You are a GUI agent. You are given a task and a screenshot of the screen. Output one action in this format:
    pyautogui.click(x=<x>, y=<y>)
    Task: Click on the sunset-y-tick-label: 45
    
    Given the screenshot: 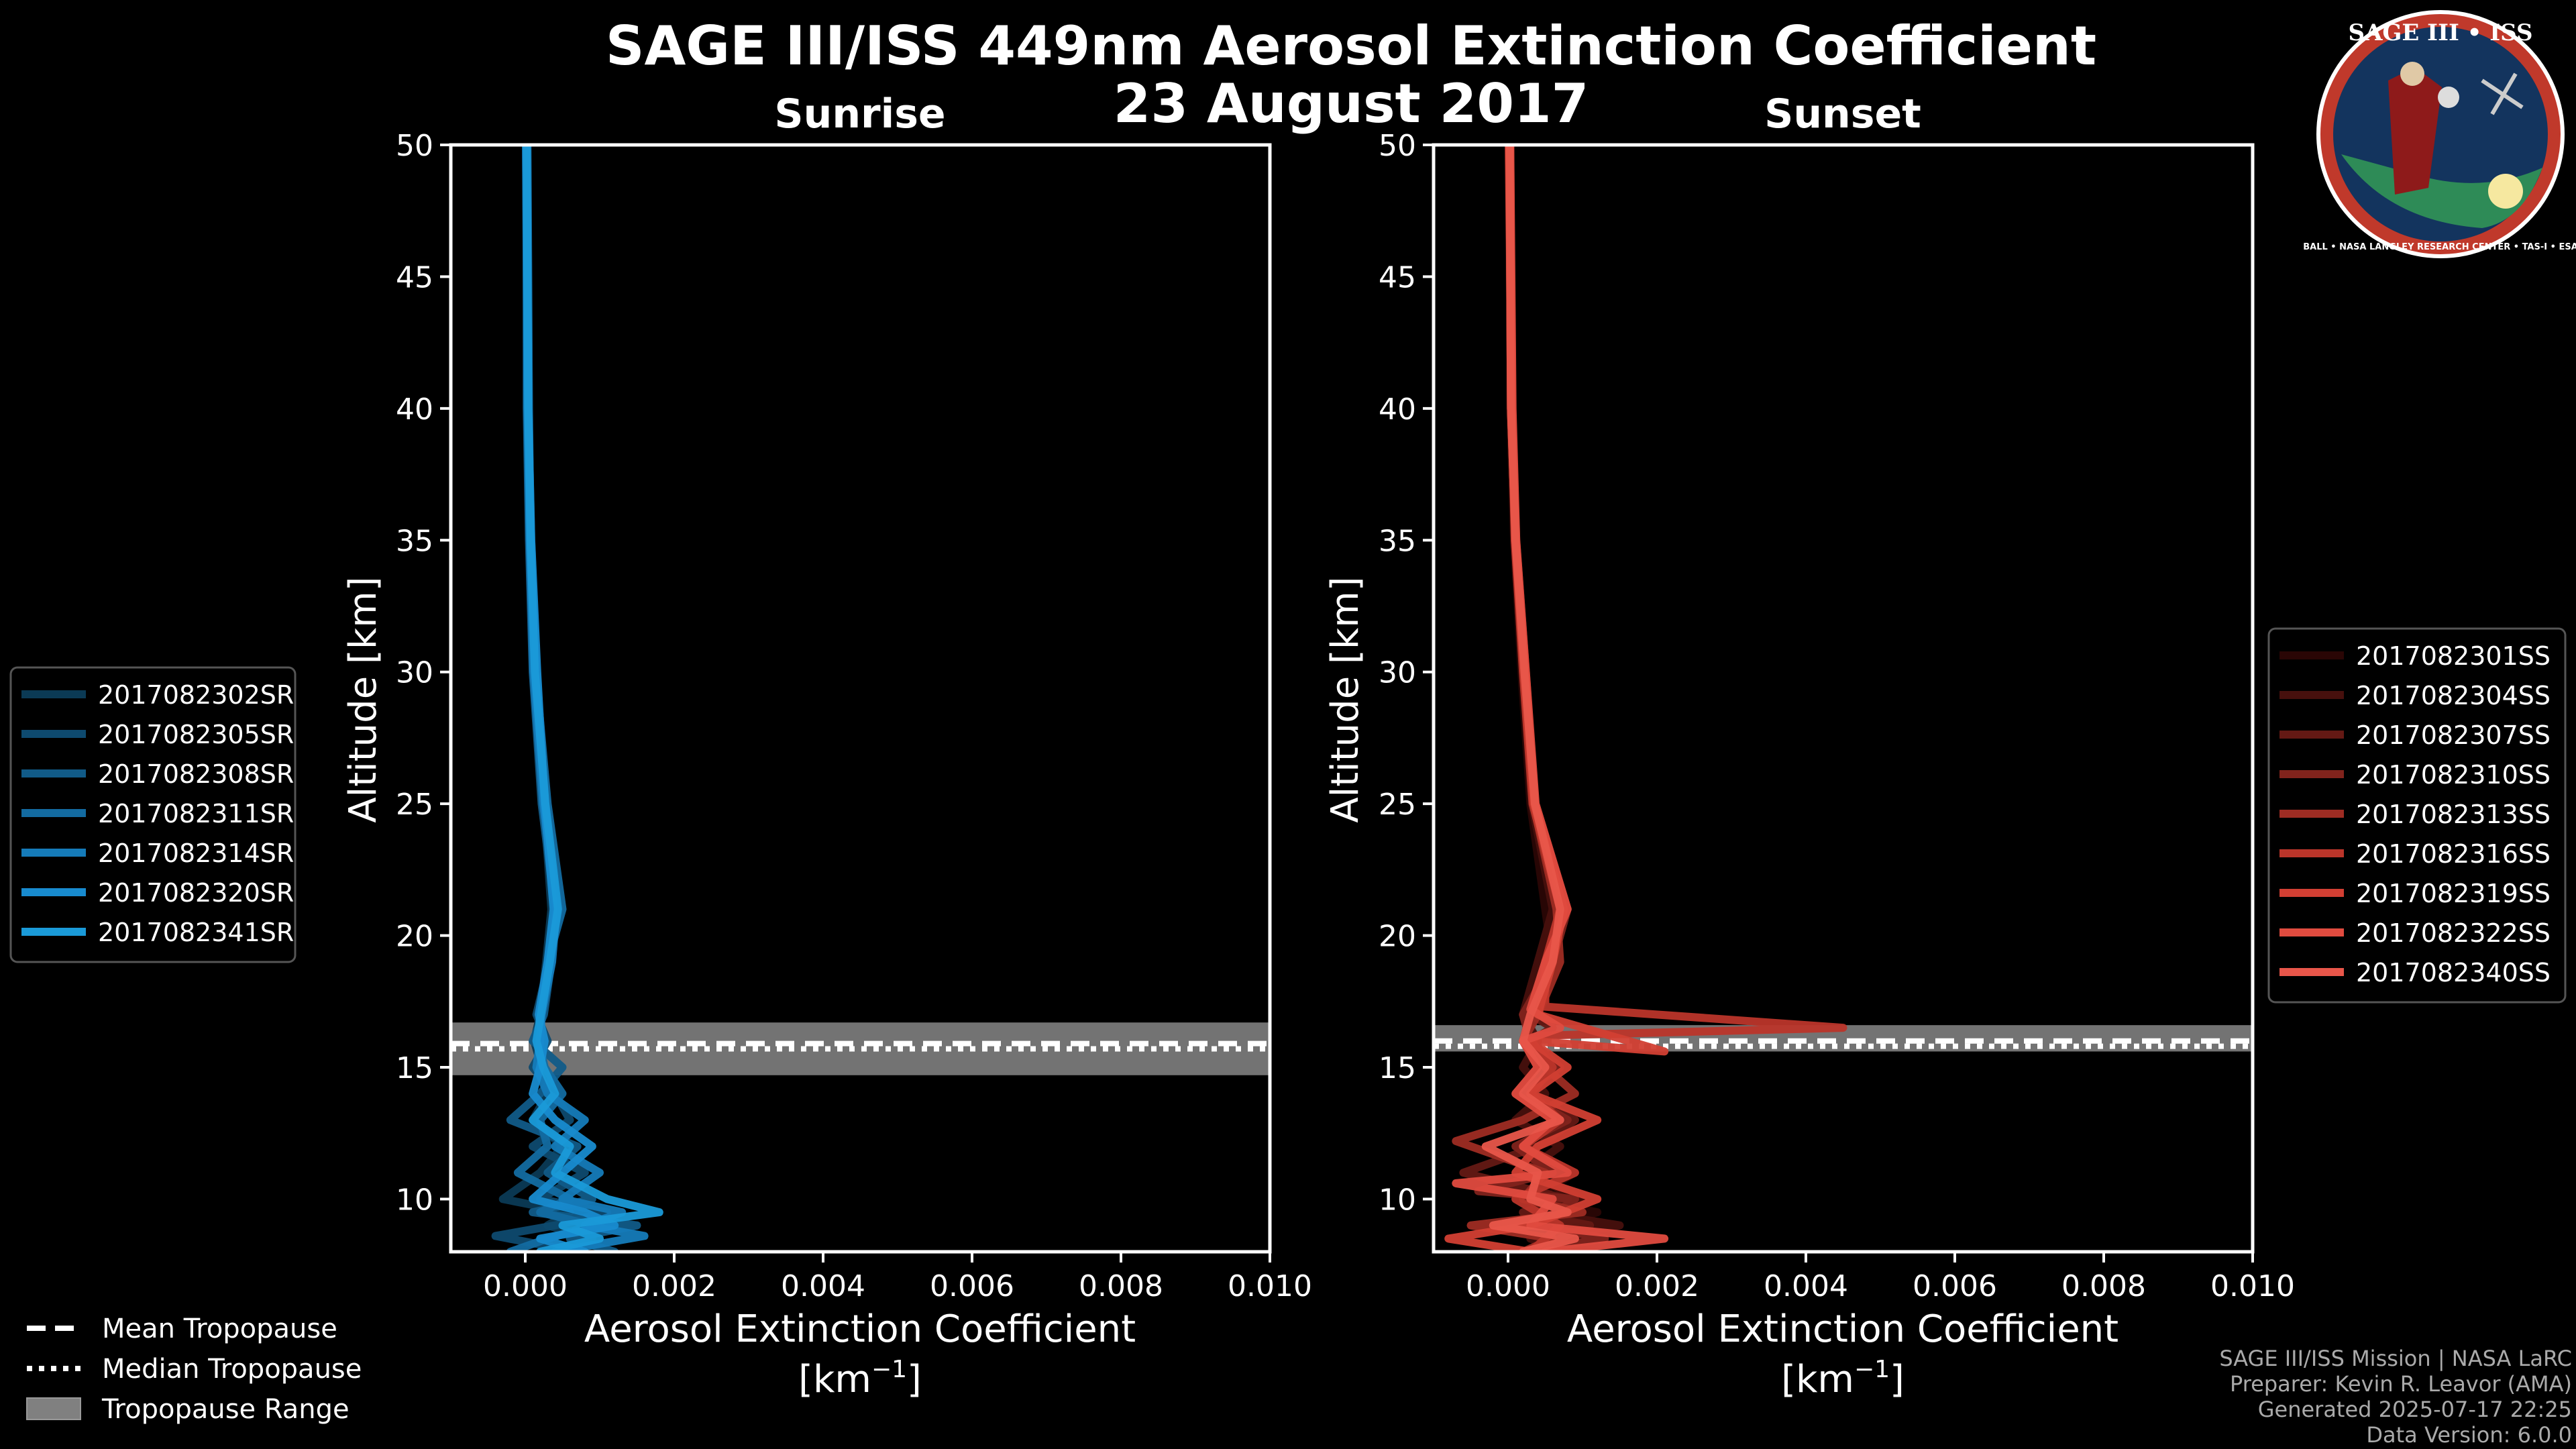 What is the action you would take?
    pyautogui.click(x=1397, y=277)
    